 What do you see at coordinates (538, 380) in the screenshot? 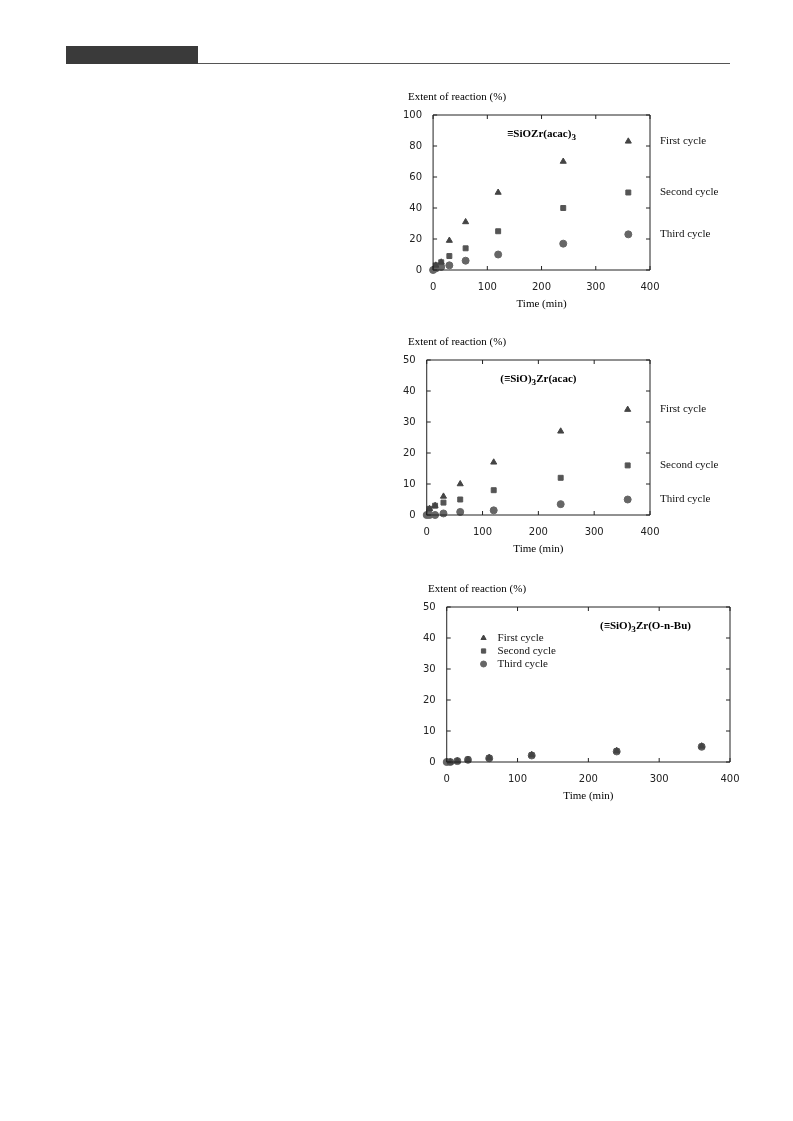
I see `text: (≡SiO)$_{3}$Zr(acac)` at bounding box center [538, 380].